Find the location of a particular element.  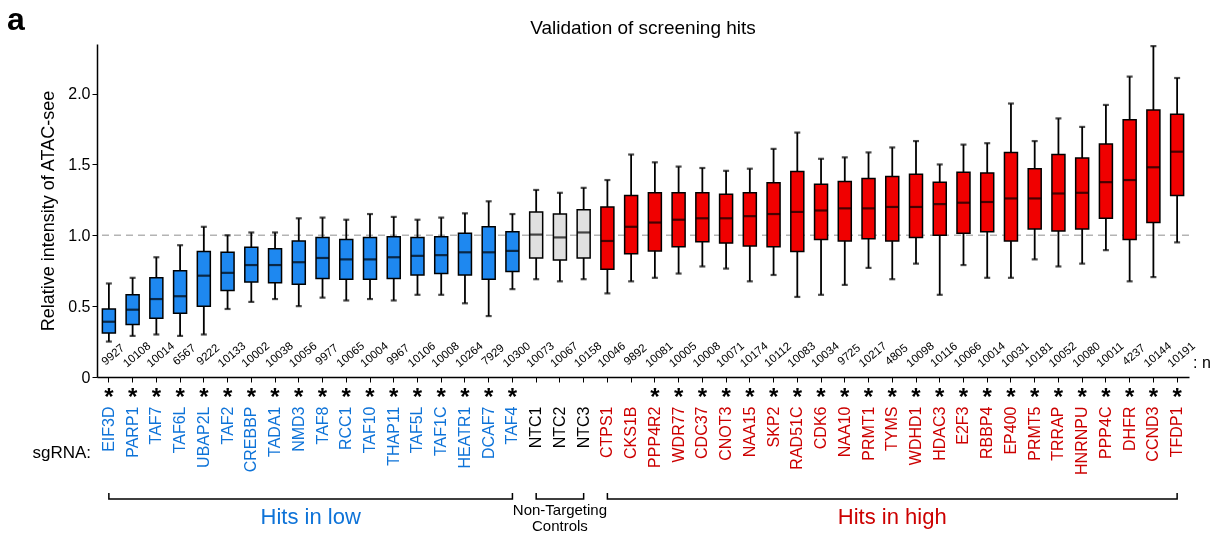

y-tick-label: 0 is located at coordinates (86, 377).